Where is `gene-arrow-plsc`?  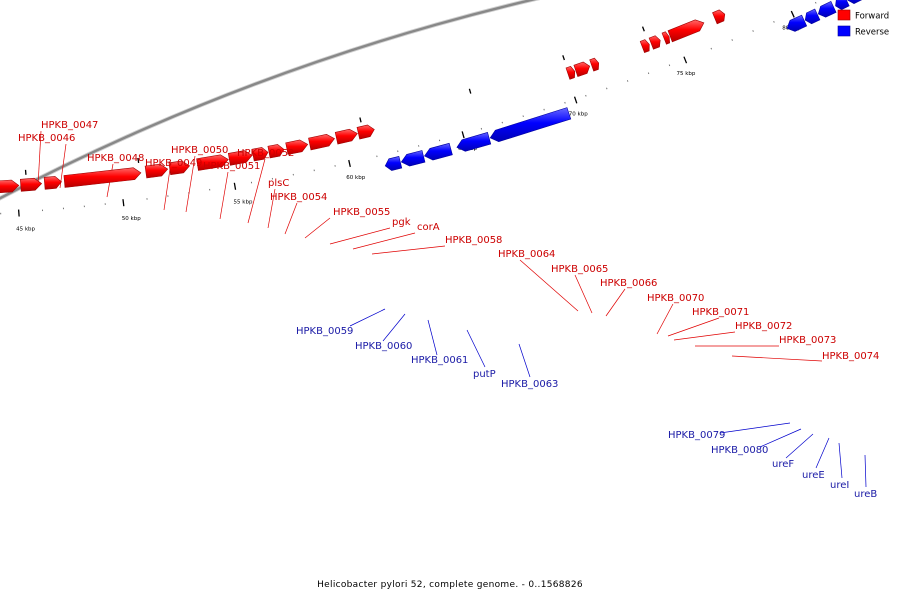
gene-arrow-plsc is located at coordinates (260, 154).